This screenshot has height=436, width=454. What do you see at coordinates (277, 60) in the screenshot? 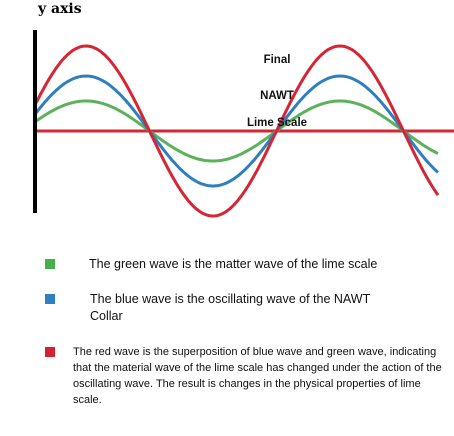
I see `final-label: Final` at bounding box center [277, 60].